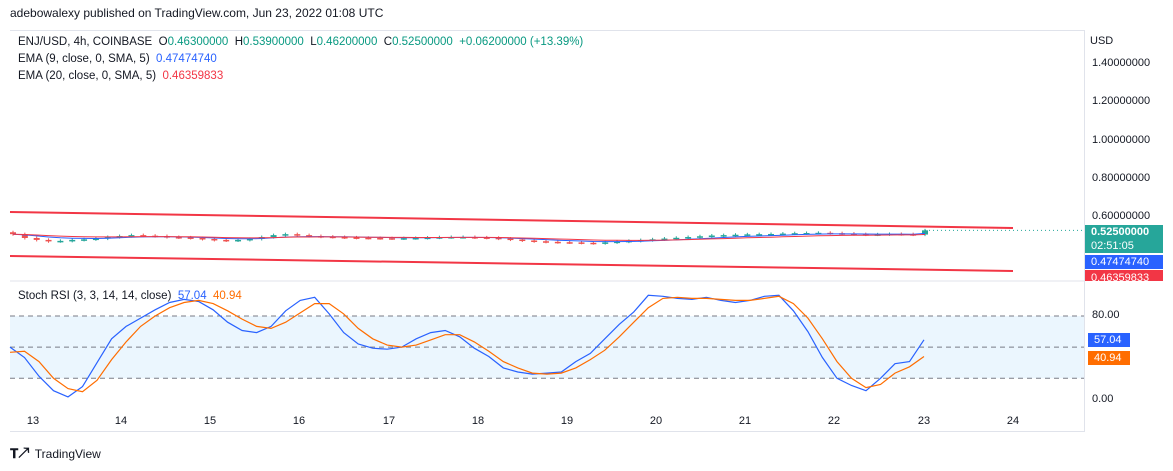 The width and height of the screenshot is (1173, 471). What do you see at coordinates (656, 421) in the screenshot?
I see `x-tick: 20` at bounding box center [656, 421].